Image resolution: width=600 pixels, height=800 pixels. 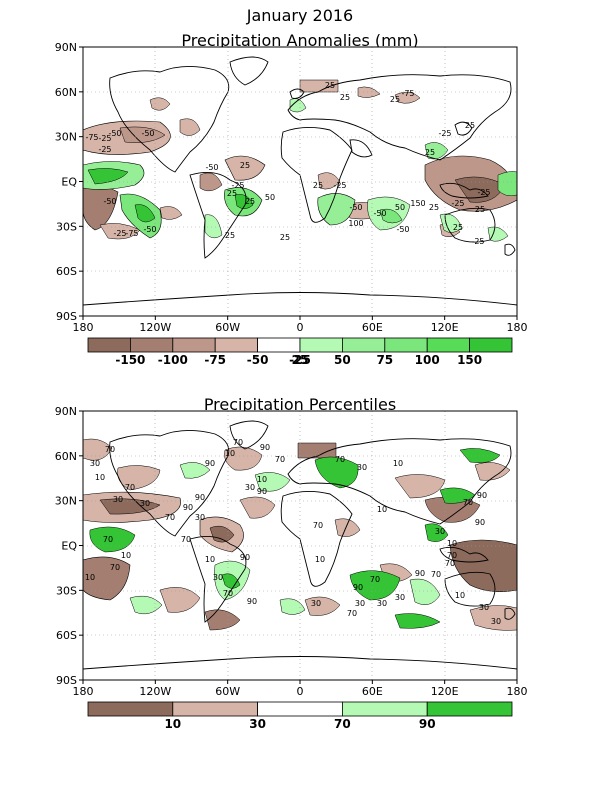 I want to click on panel-1-lon-ticks: 180 120W 60W 0 60E 120E 180, so click(x=300, y=325).